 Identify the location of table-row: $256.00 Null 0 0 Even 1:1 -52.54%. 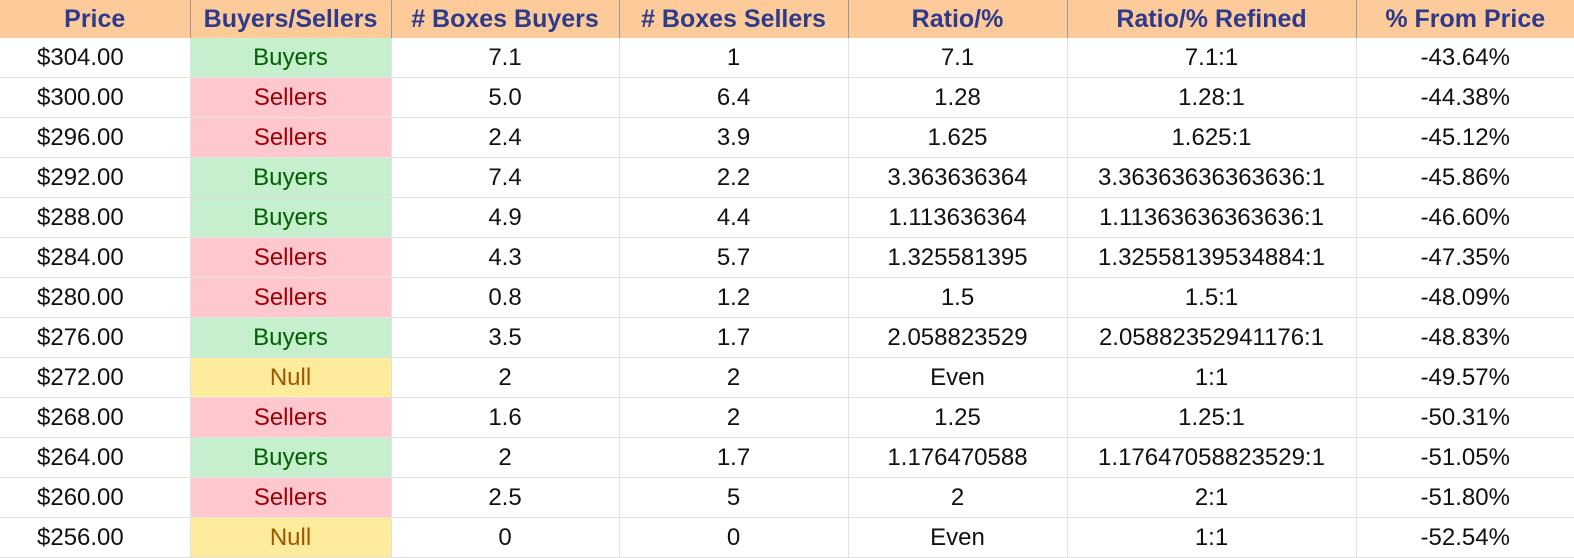
(787, 537).